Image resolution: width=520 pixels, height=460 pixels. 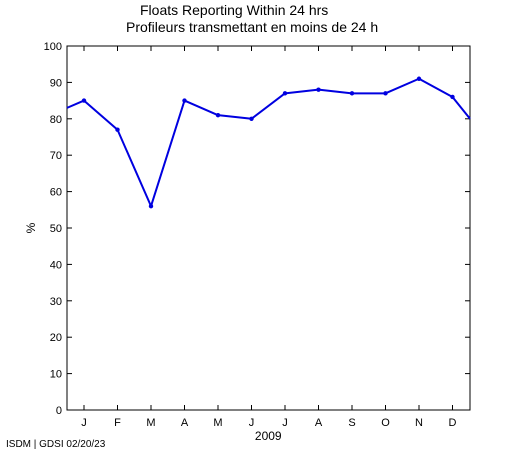 What do you see at coordinates (56, 229) in the screenshot?
I see `y-tick-label: 50` at bounding box center [56, 229].